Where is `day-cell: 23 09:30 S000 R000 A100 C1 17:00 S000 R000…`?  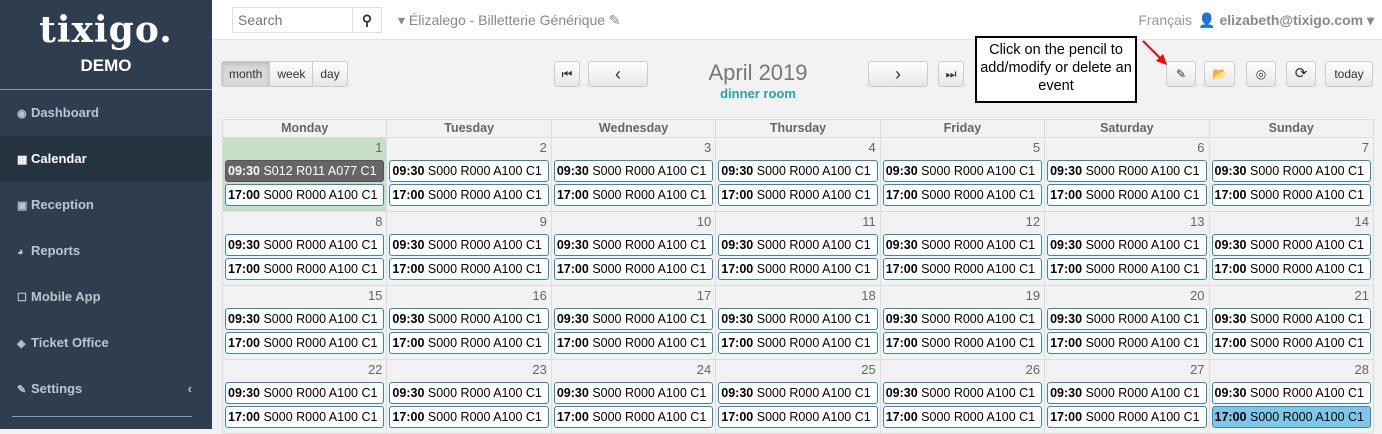
day-cell: 23 09:30 S000 R000 A100 C1 17:00 S000 R000… is located at coordinates (469, 397).